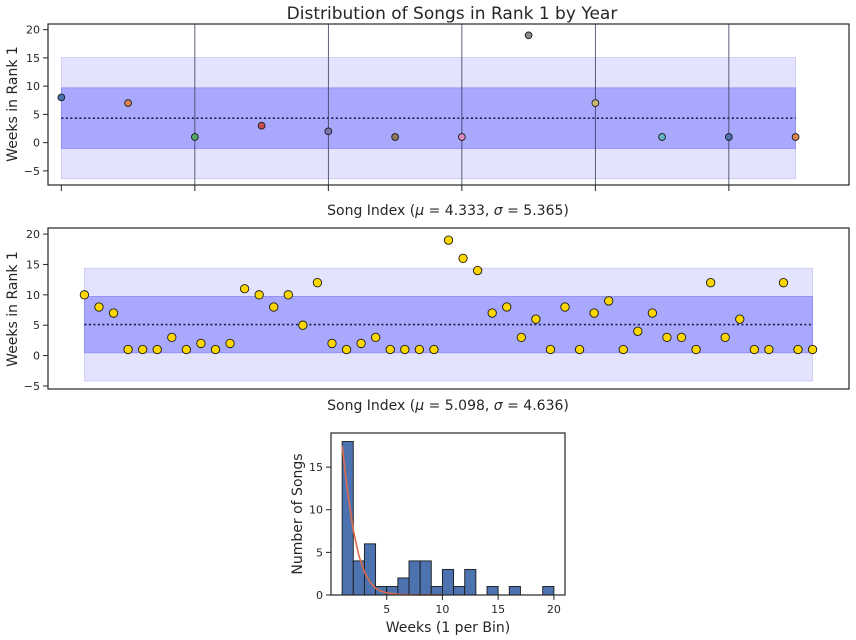  I want to click on panel-3-y-tick-label: 0, so click(319, 595).